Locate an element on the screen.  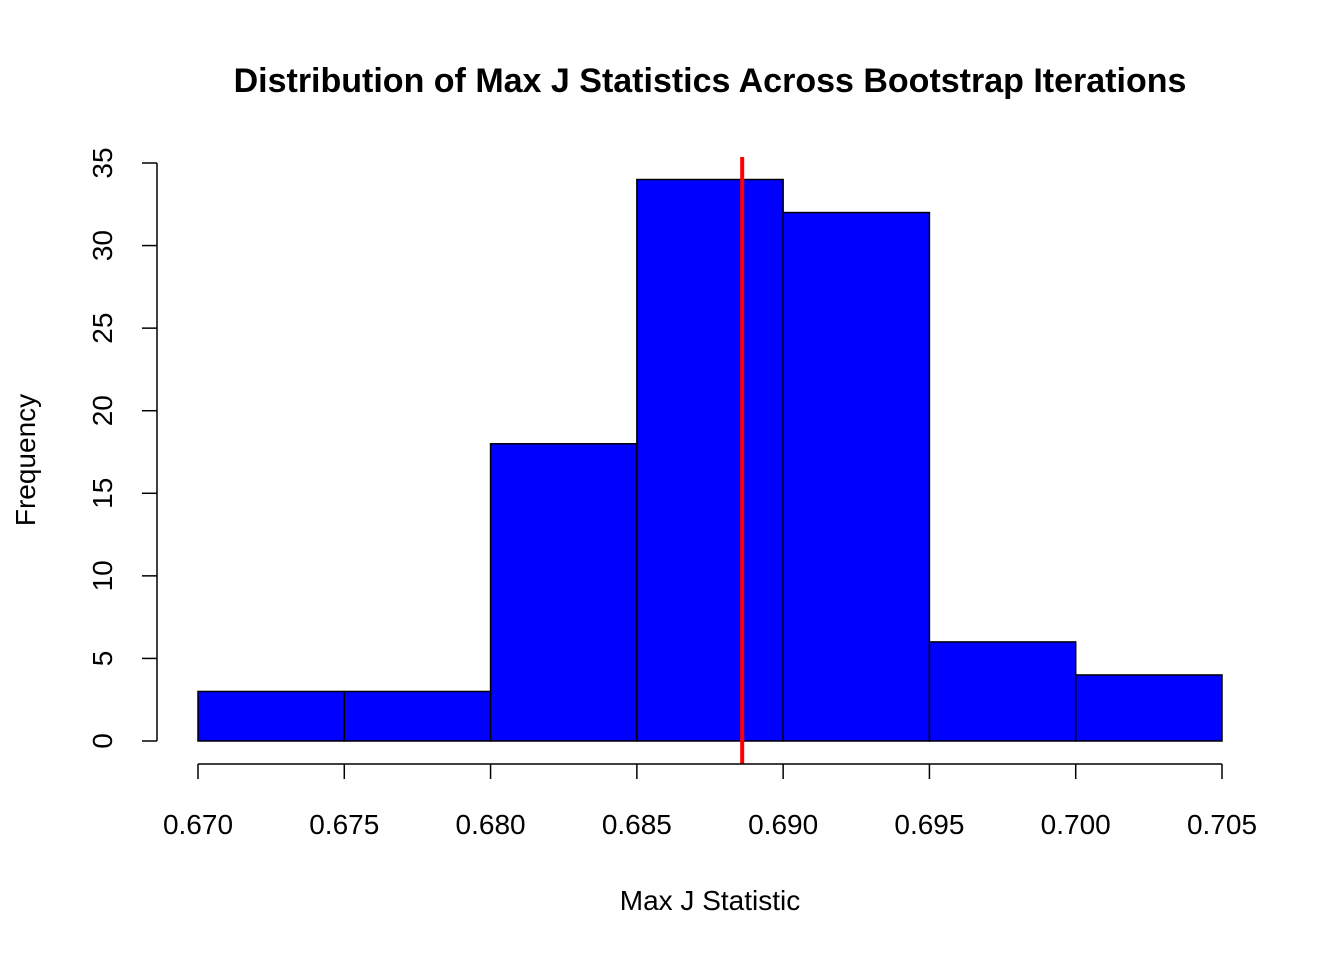
y-tick-label-4: 20 is located at coordinates (102, 410).